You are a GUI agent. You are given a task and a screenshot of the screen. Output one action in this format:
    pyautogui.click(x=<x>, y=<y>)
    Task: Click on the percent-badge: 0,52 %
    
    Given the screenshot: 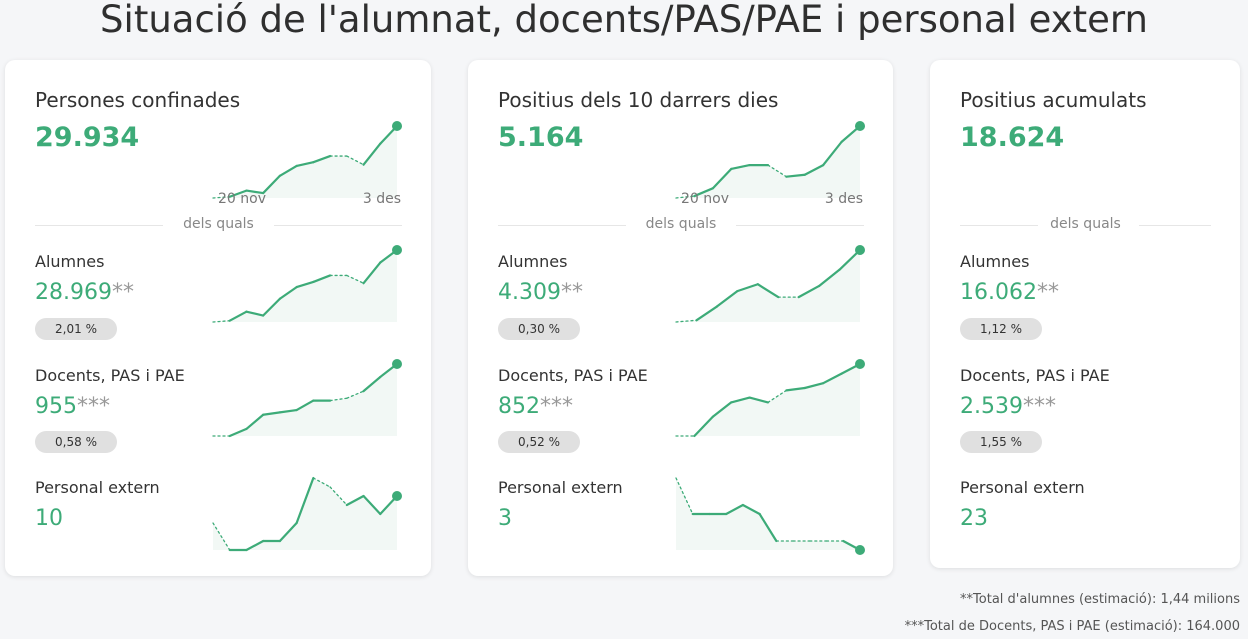 What is the action you would take?
    pyautogui.click(x=539, y=442)
    